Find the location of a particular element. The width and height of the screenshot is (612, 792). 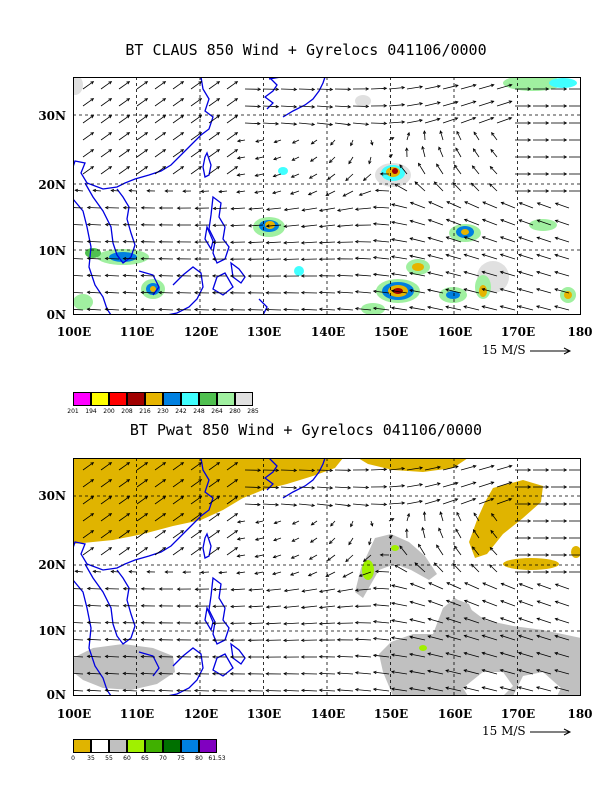

bottom-x-label: 100E is located at coordinates (74, 714).